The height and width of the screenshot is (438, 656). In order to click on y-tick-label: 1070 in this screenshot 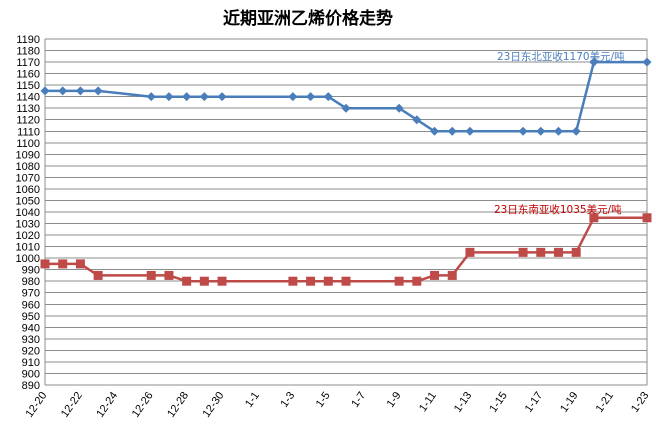, I will do `click(28, 178)`.